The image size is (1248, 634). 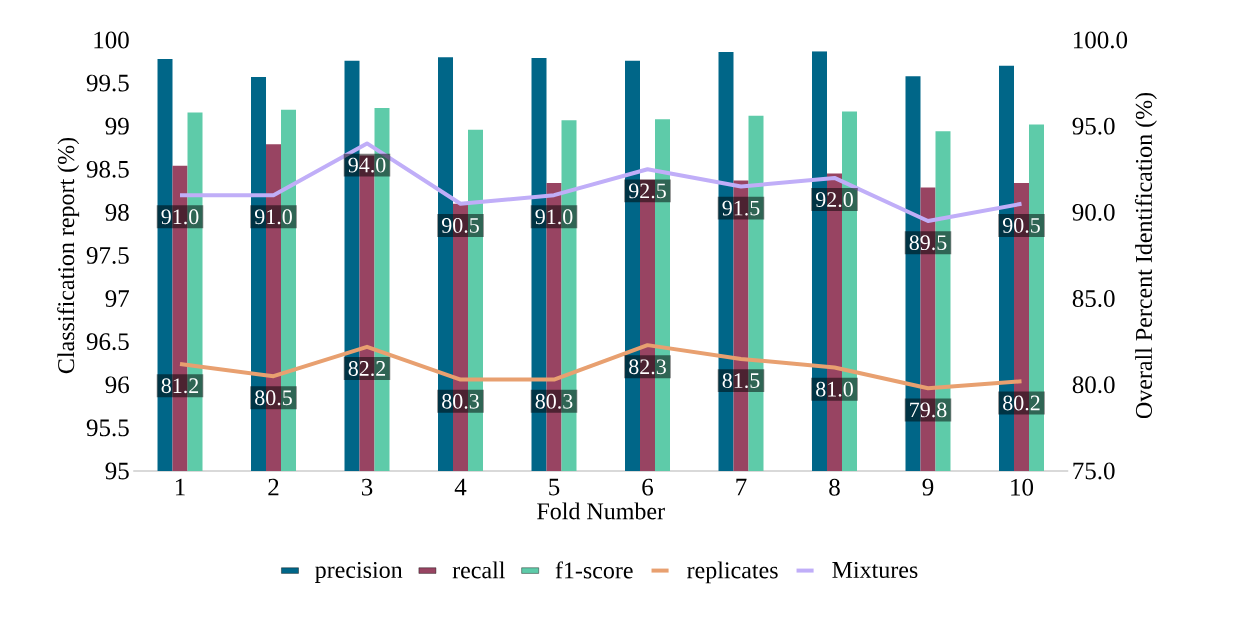 What do you see at coordinates (117, 471) in the screenshot?
I see `y-tick-label: 95` at bounding box center [117, 471].